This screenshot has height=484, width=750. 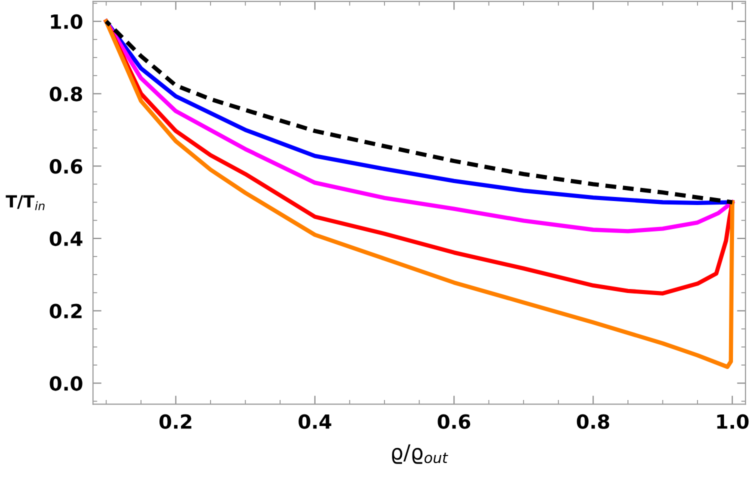 What do you see at coordinates (66, 383) in the screenshot?
I see `y-tick-label: 0.0` at bounding box center [66, 383].